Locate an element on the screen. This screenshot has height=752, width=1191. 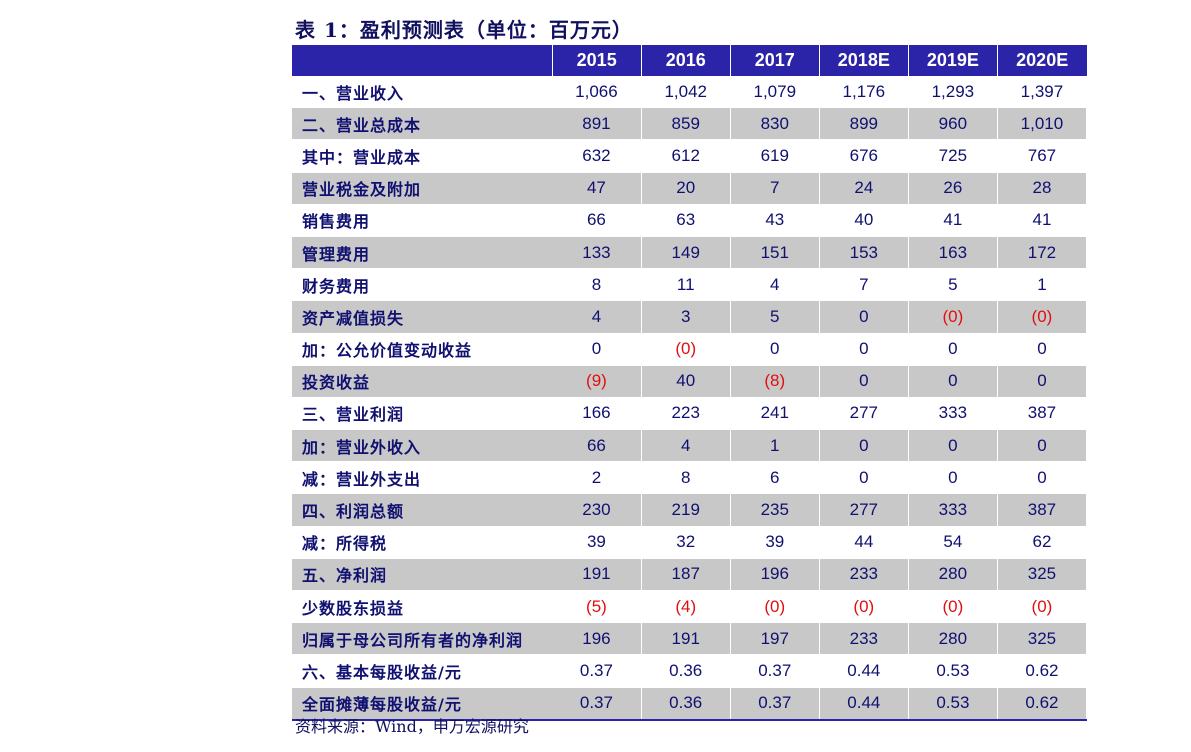
value-cell: 47 is located at coordinates (597, 188).